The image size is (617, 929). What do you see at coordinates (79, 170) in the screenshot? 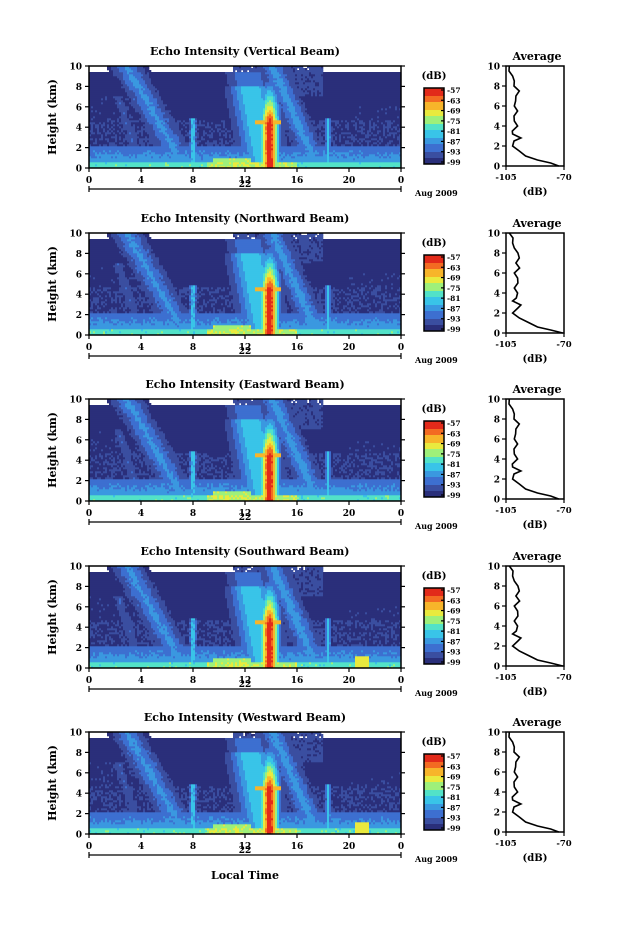
I see `y-tick-label: 0` at bounding box center [79, 170].